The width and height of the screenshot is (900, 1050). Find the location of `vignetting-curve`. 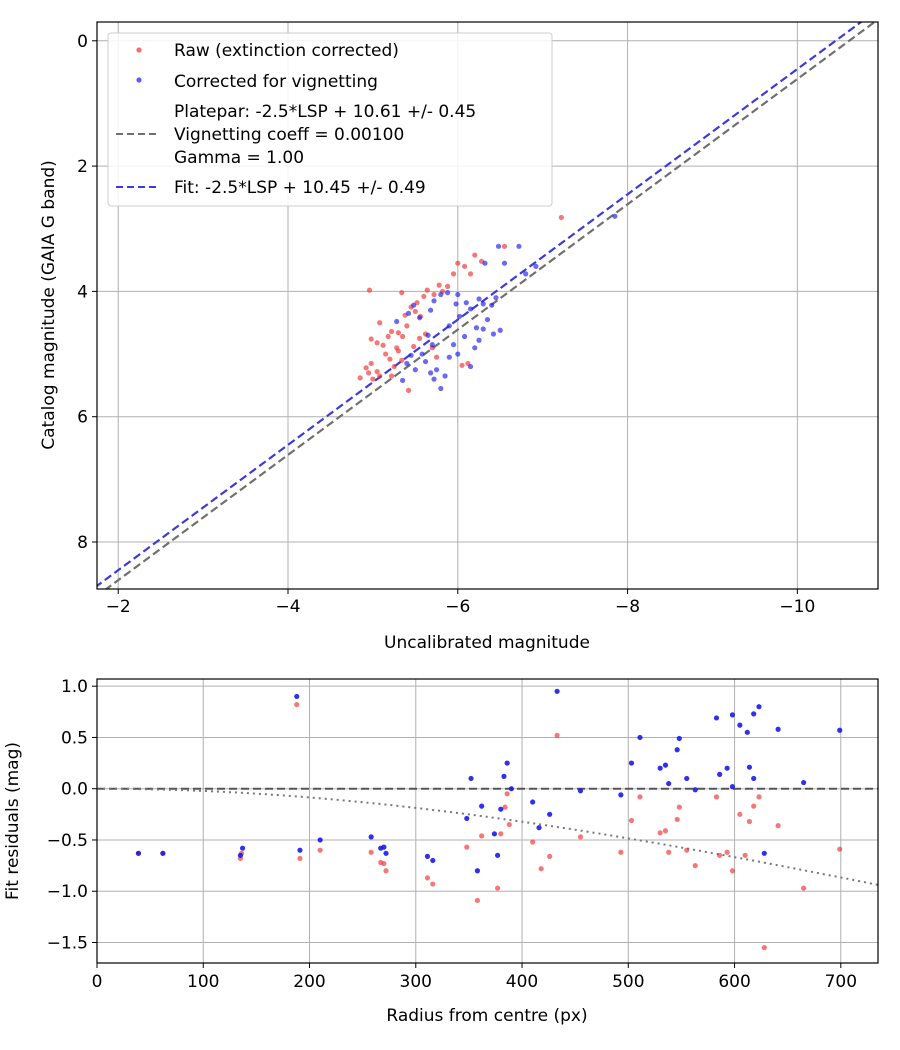

vignetting-curve is located at coordinates (487, 836).